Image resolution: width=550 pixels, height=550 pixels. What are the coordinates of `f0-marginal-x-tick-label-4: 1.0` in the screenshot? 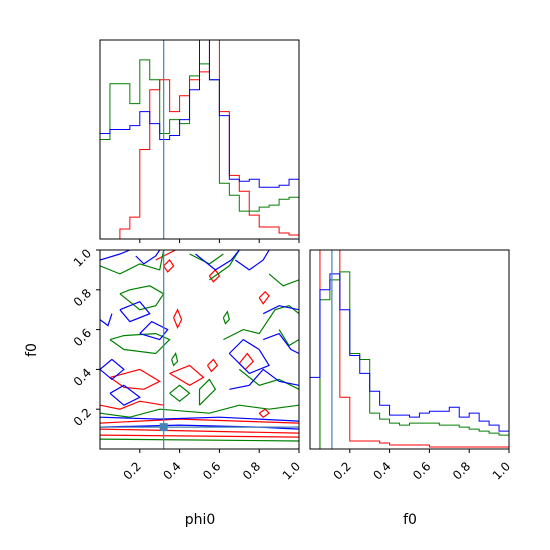 It's located at (501, 470).